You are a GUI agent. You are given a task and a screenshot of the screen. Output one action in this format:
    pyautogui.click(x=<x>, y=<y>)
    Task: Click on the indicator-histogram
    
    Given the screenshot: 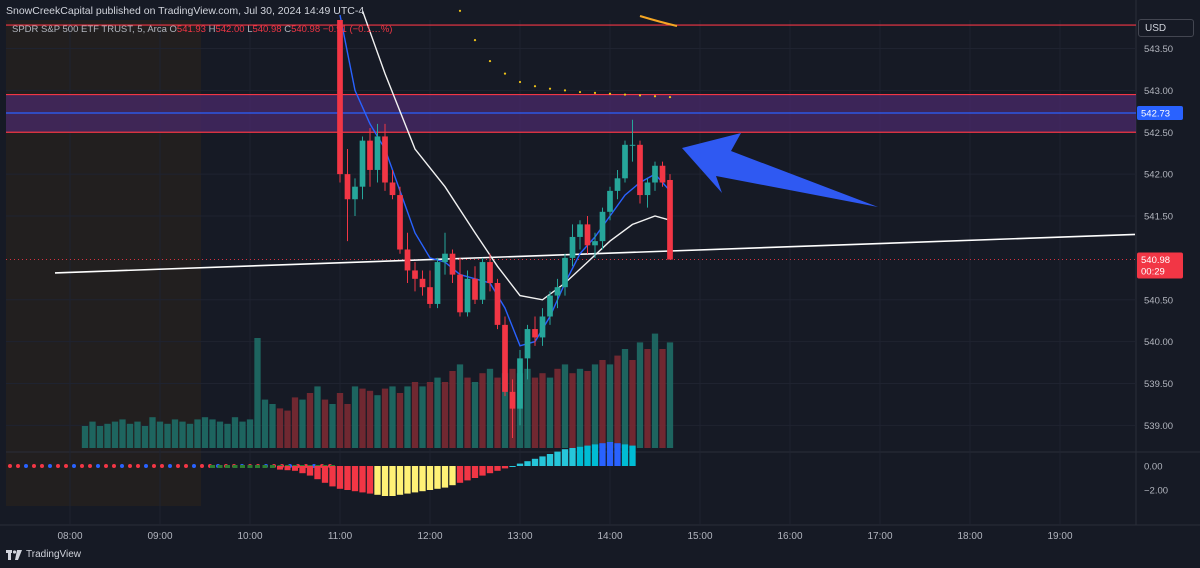 What is the action you would take?
    pyautogui.click(x=322, y=469)
    